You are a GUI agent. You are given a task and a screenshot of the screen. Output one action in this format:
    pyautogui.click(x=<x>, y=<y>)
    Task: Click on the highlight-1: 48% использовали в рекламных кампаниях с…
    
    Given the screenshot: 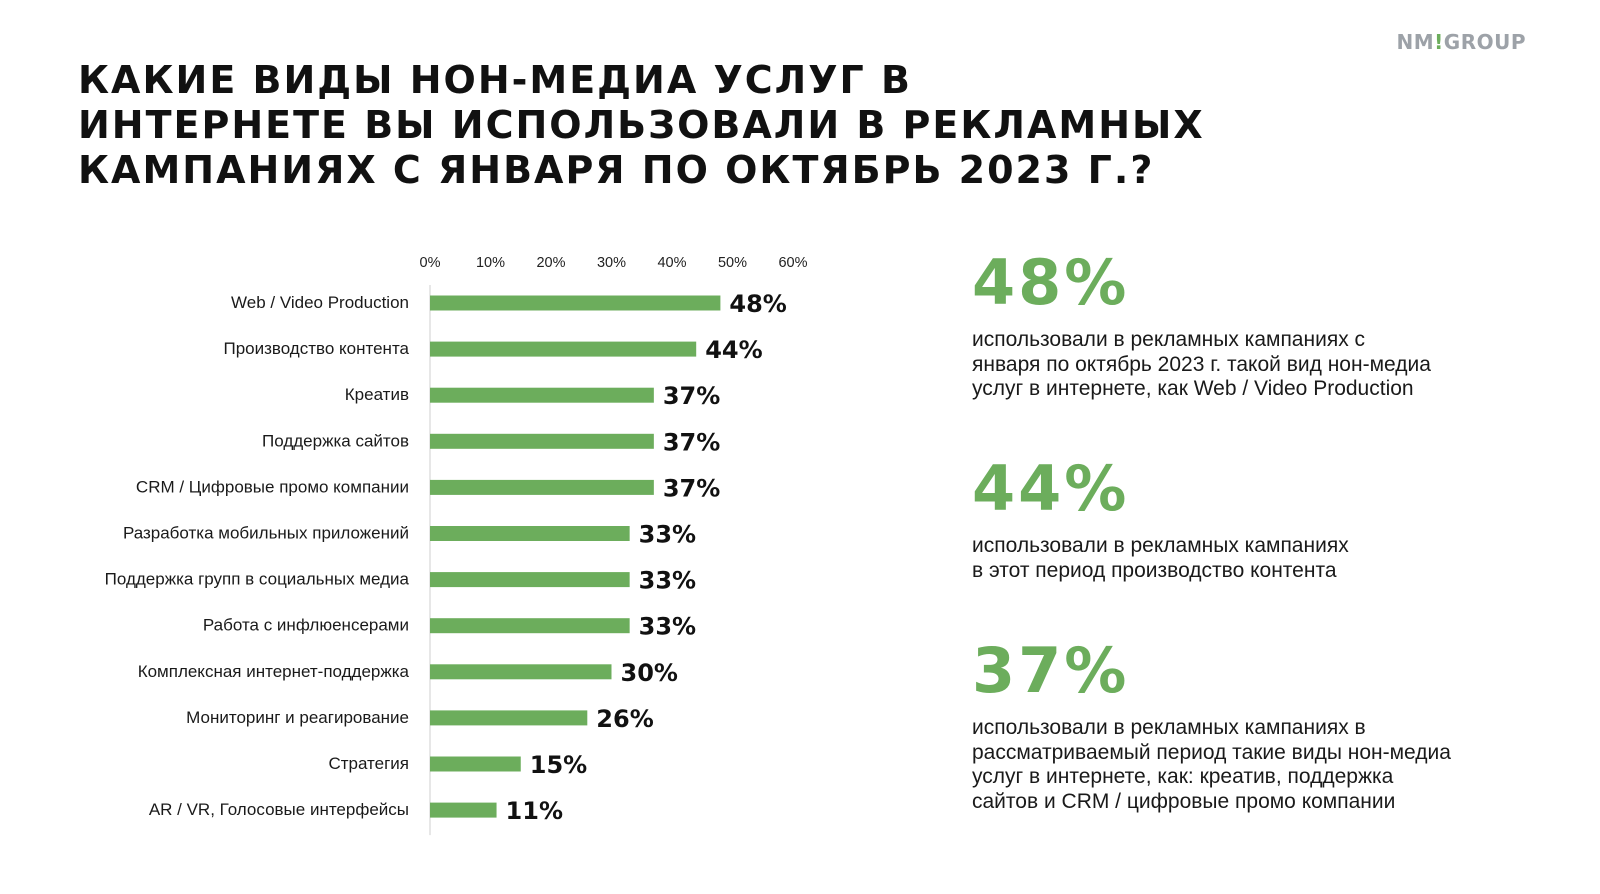 What is the action you would take?
    pyautogui.click(x=1201, y=326)
    